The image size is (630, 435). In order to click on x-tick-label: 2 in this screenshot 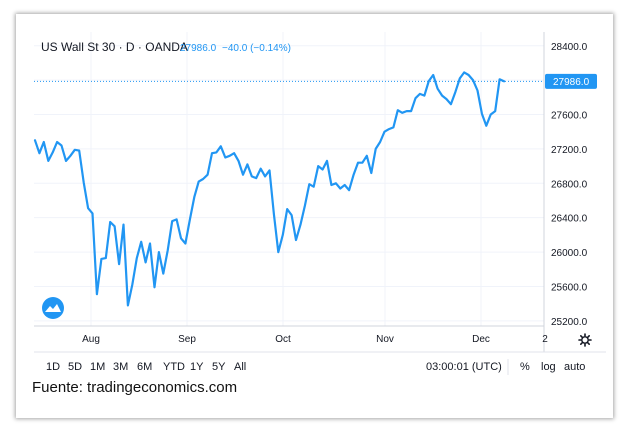, I will do `click(545, 339)`.